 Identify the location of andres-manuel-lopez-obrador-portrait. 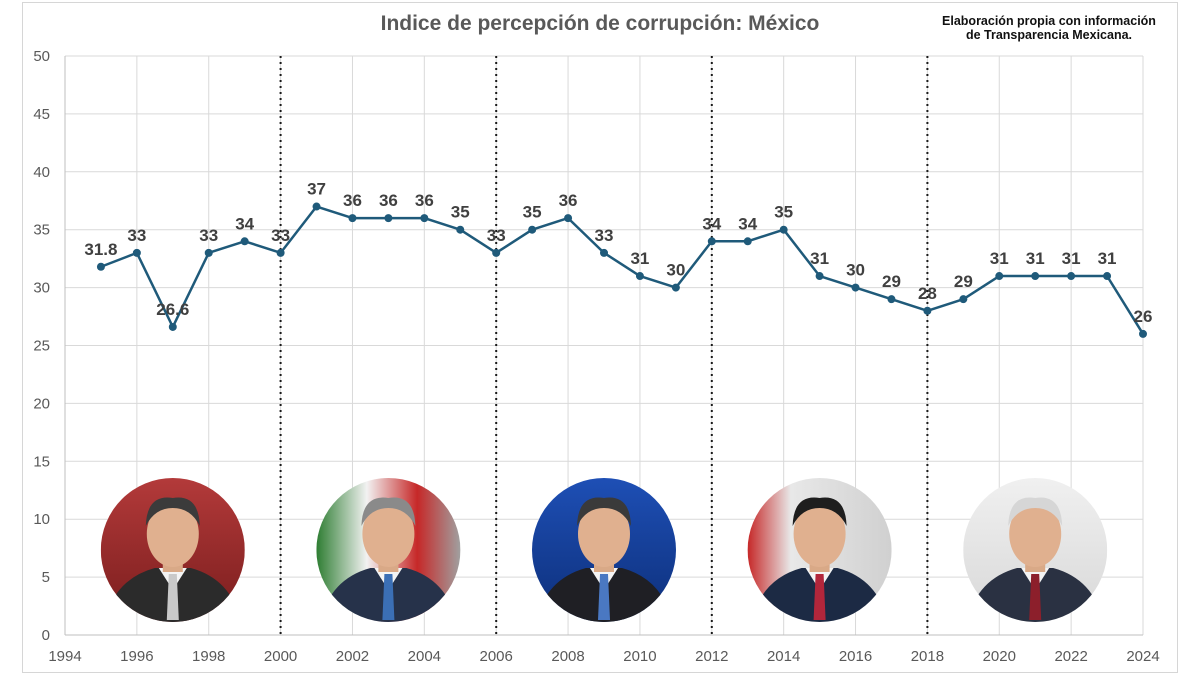
(1035, 550).